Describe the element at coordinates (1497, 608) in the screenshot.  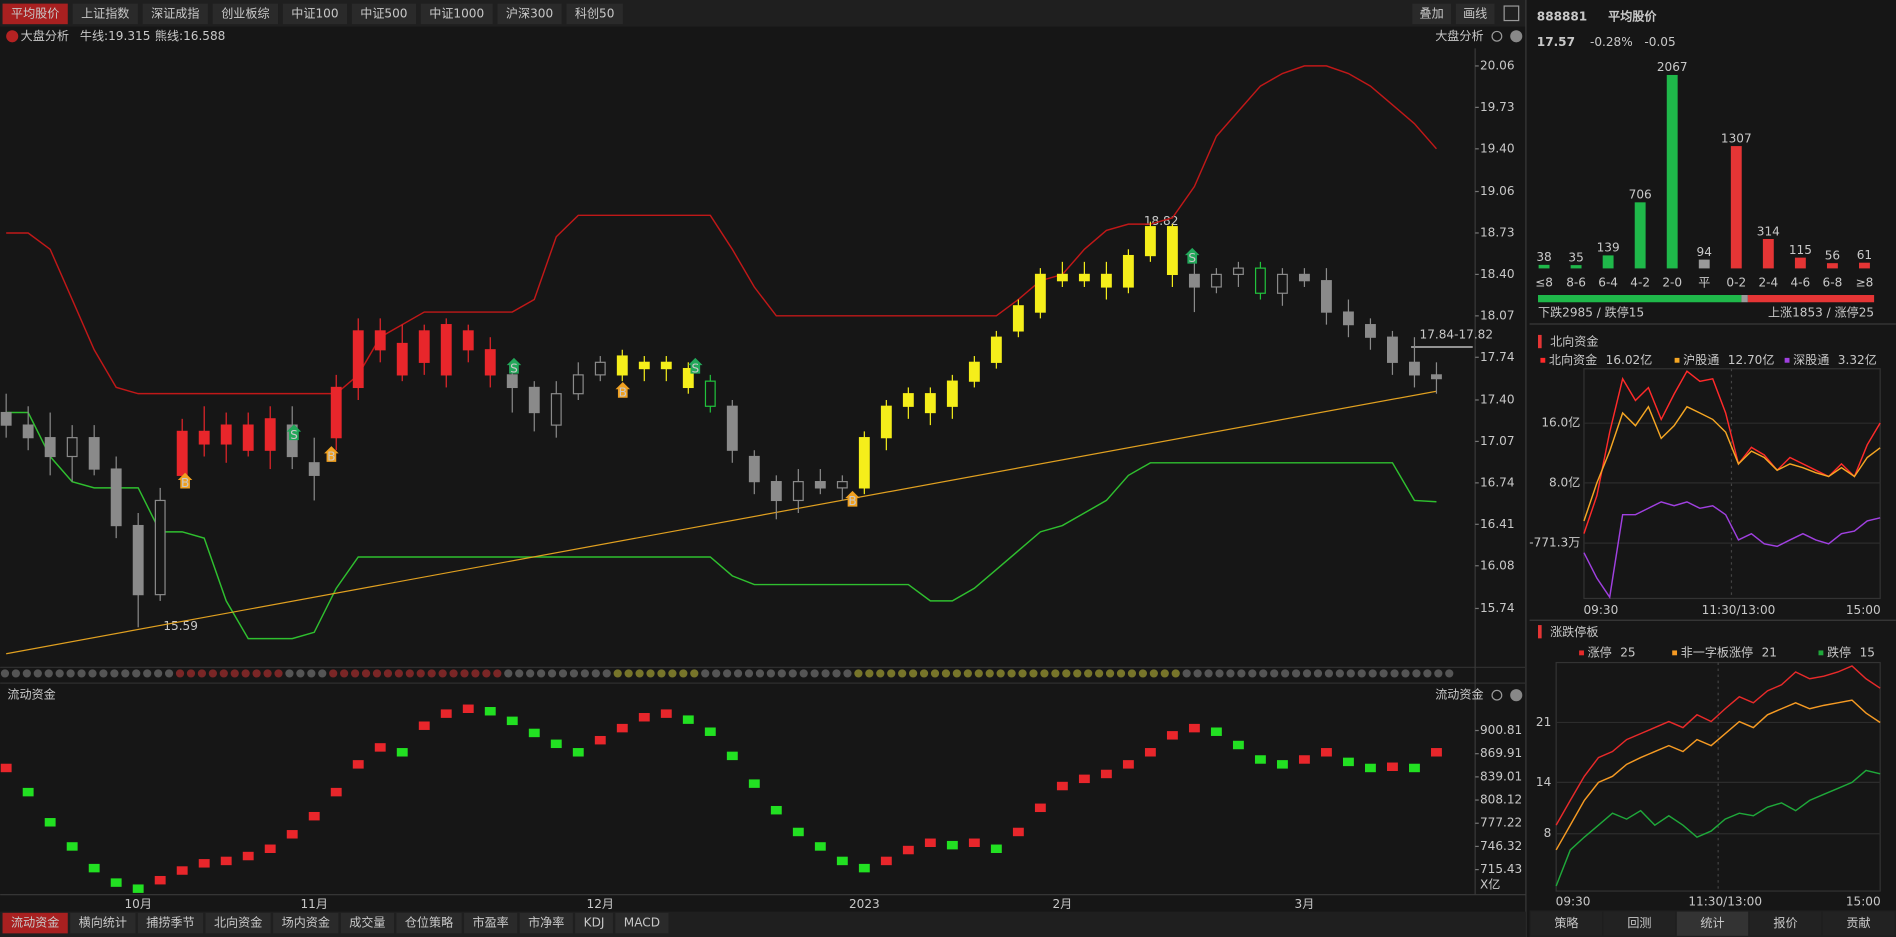
I see `y-tick-label: 15.74` at that location.